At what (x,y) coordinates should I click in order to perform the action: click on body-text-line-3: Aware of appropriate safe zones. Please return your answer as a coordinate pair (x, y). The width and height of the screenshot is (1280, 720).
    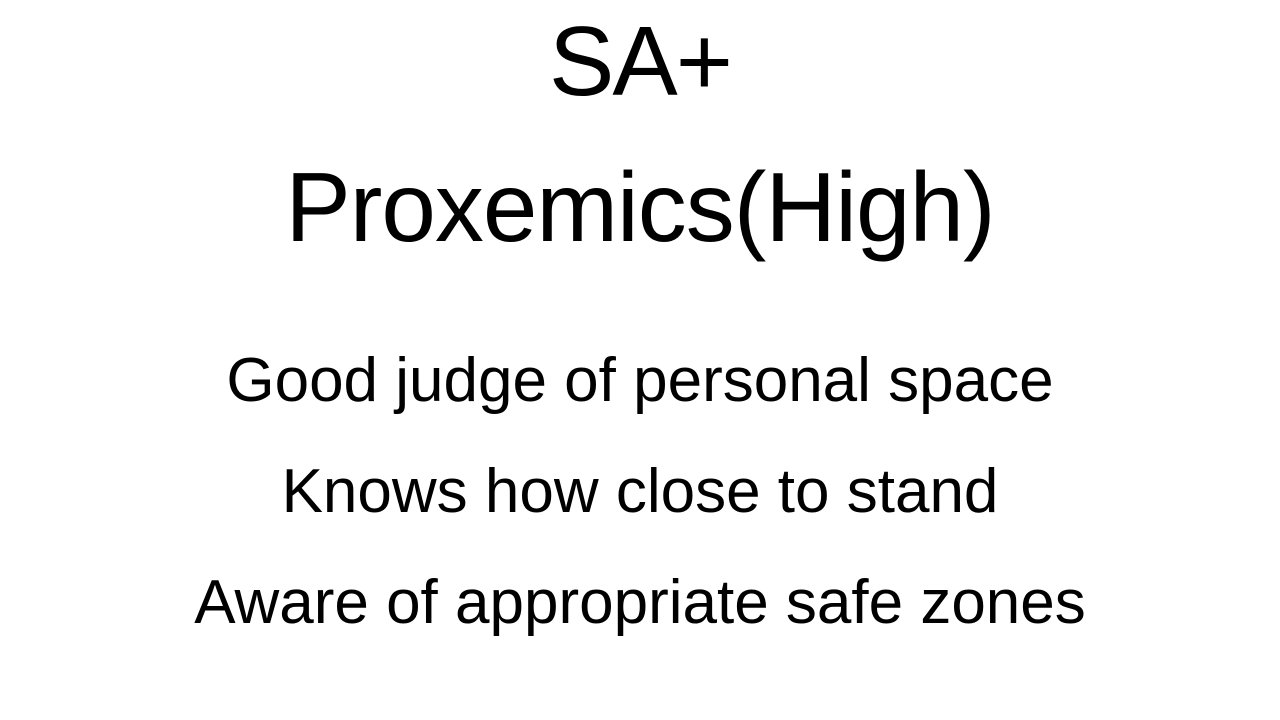
    Looking at the image, I should click on (640, 602).